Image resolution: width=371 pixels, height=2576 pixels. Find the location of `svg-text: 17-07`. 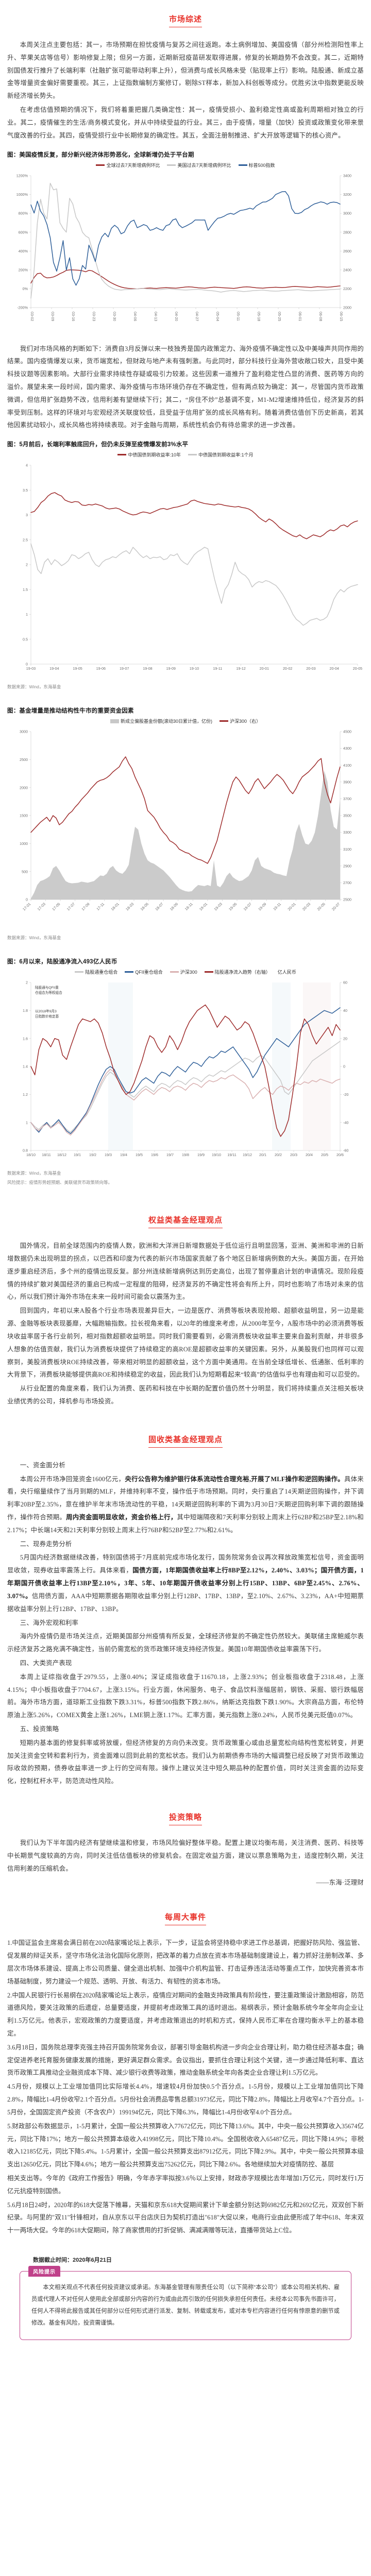

svg-text: 17-07 is located at coordinates (71, 906).